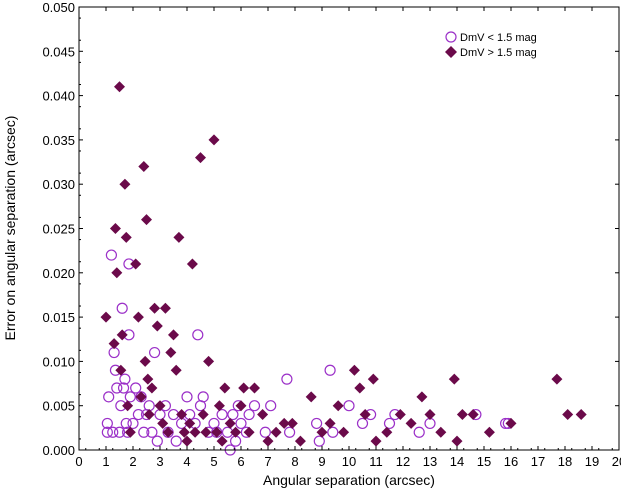 The image size is (621, 489). I want to click on x-tick-label: 5, so click(213, 461).